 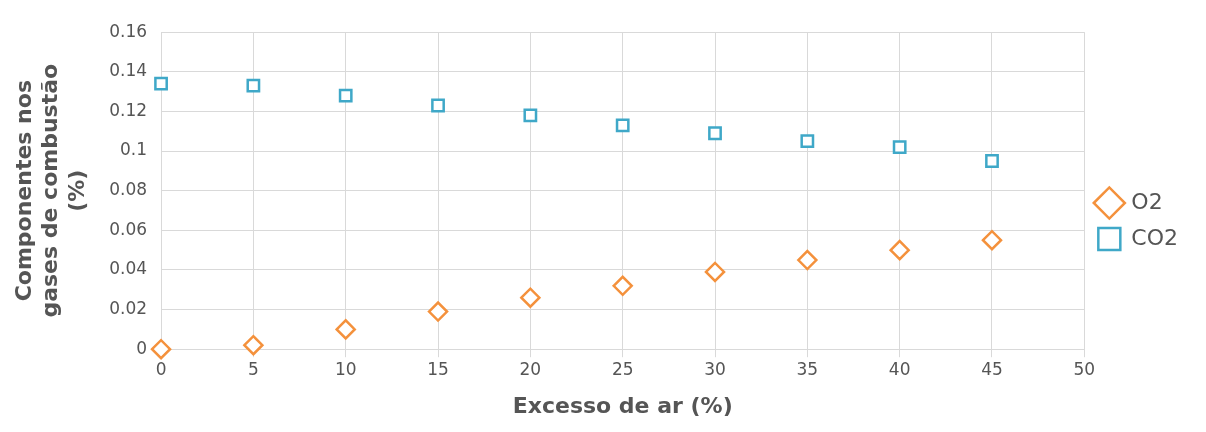 What do you see at coordinates (715, 368) in the screenshot?
I see `x-tick-label: 30` at bounding box center [715, 368].